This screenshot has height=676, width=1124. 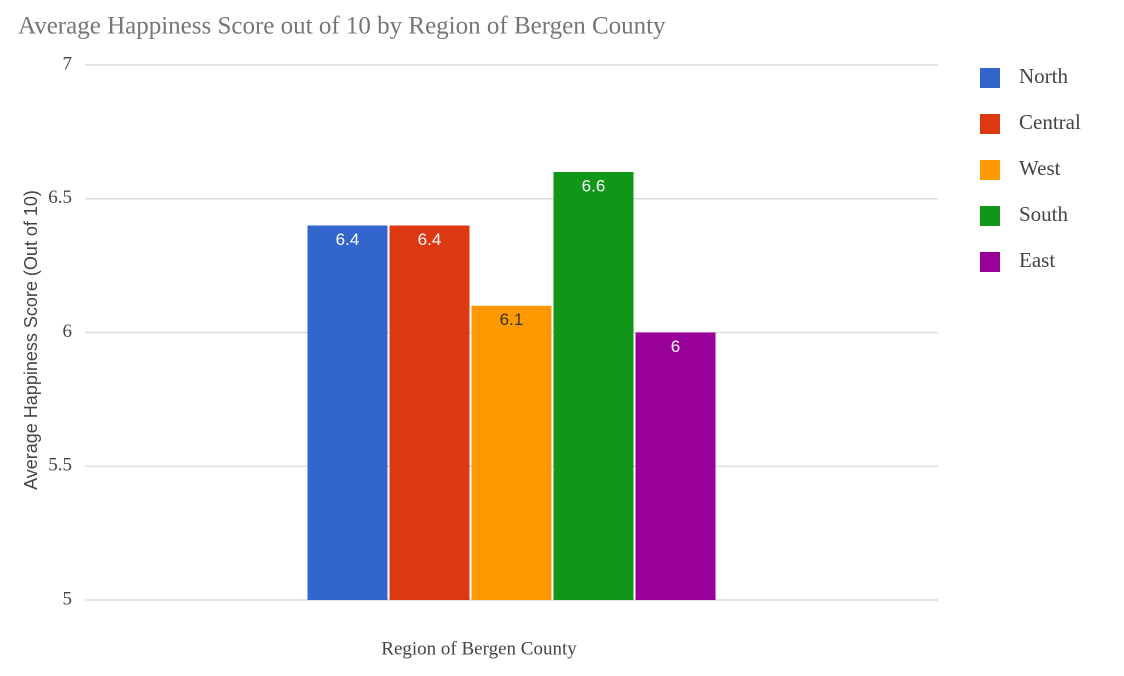 What do you see at coordinates (1040, 168) in the screenshot?
I see `legend-label: West` at bounding box center [1040, 168].